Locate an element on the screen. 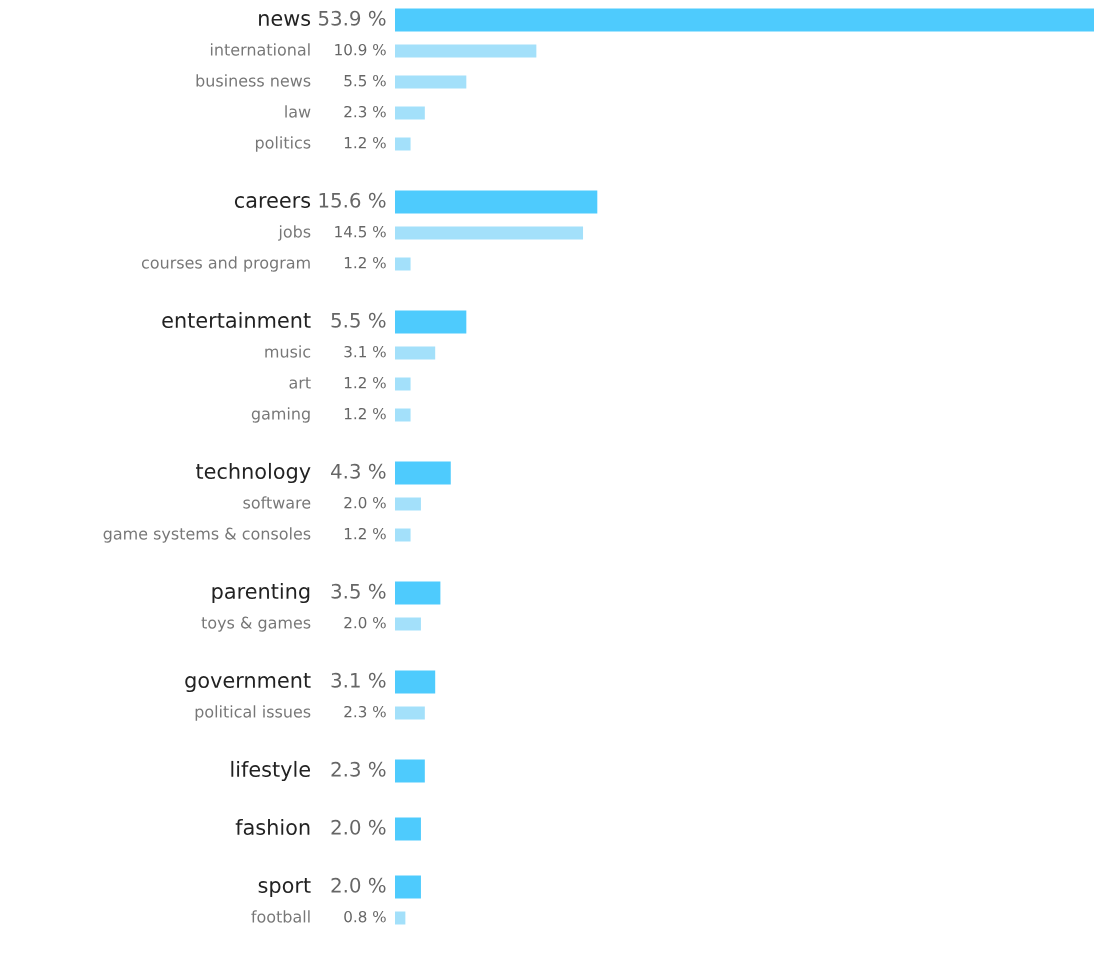 The height and width of the screenshot is (966, 1094). data-label: 15.6 % is located at coordinates (352, 200).